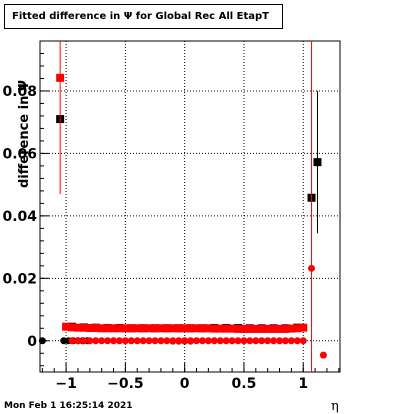 Image resolution: width=400 pixels, height=414 pixels. What do you see at coordinates (19, 279) in the screenshot?
I see `y-tick-label: 0.02` at bounding box center [19, 279].